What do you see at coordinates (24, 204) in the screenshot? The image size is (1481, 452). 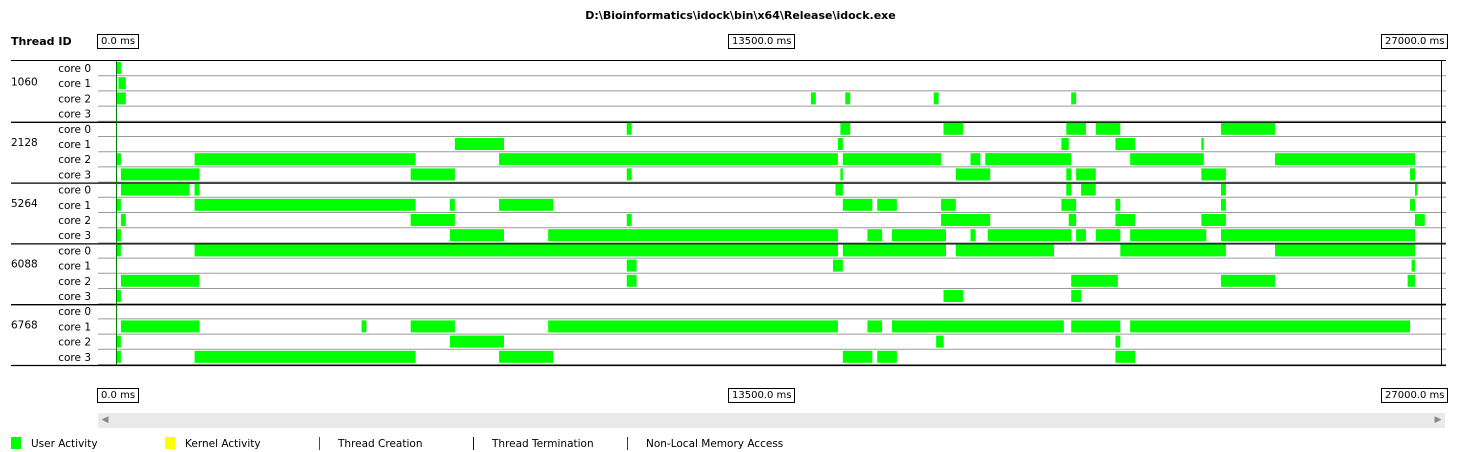 I see `thread-id-label: 5264` at bounding box center [24, 204].